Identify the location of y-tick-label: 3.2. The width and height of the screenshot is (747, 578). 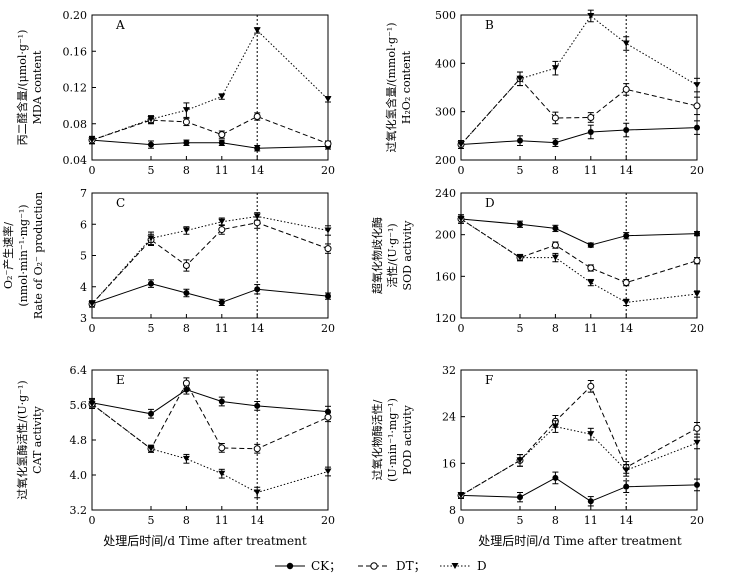
(79, 510).